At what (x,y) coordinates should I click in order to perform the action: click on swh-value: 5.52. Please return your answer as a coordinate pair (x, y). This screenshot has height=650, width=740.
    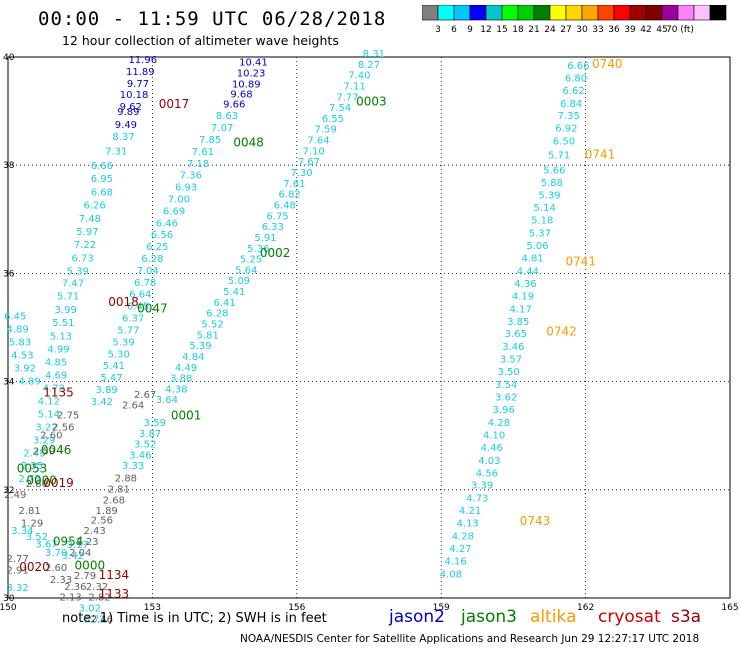
    Looking at the image, I should click on (212, 325).